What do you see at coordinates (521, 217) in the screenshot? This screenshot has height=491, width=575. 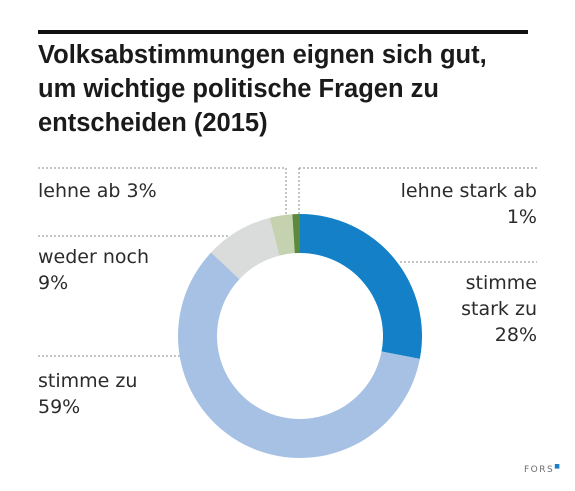 I see `label-lehne-stark-ab-line-2: 1%` at bounding box center [521, 217].